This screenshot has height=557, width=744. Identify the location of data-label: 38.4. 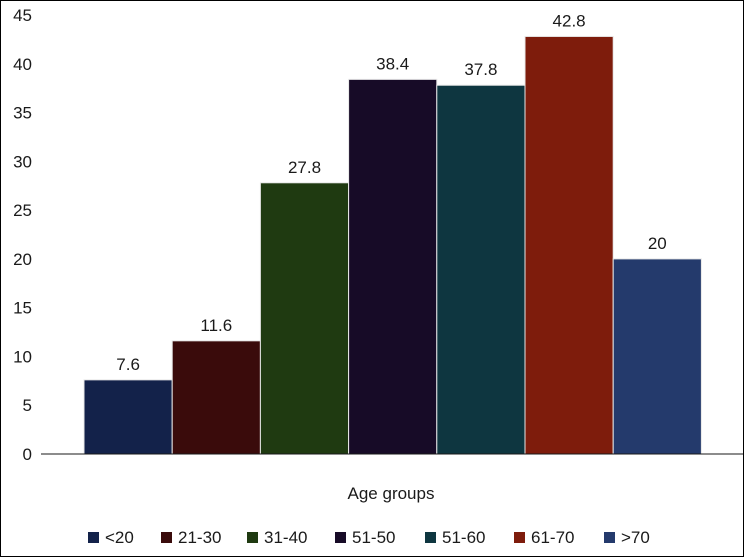
(392, 63).